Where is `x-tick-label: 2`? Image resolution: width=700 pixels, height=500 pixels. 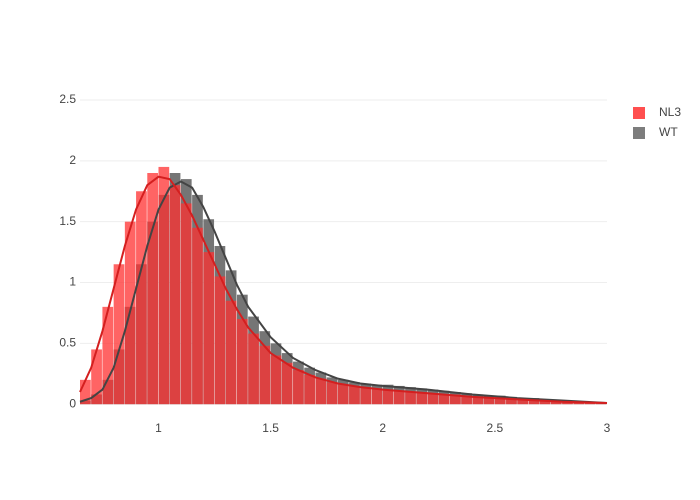 x-tick-label: 2 is located at coordinates (382, 428).